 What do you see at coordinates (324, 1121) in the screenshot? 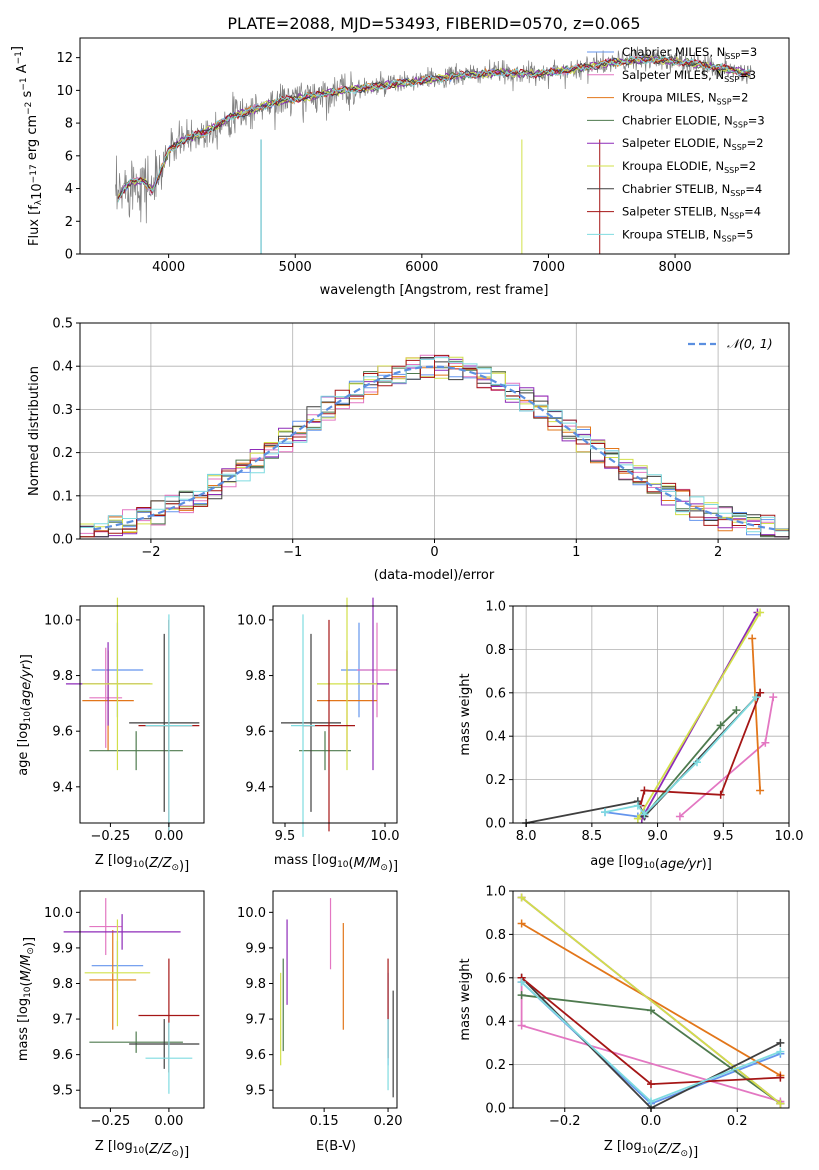
I see `x-tick-label: 0.15` at bounding box center [324, 1121].